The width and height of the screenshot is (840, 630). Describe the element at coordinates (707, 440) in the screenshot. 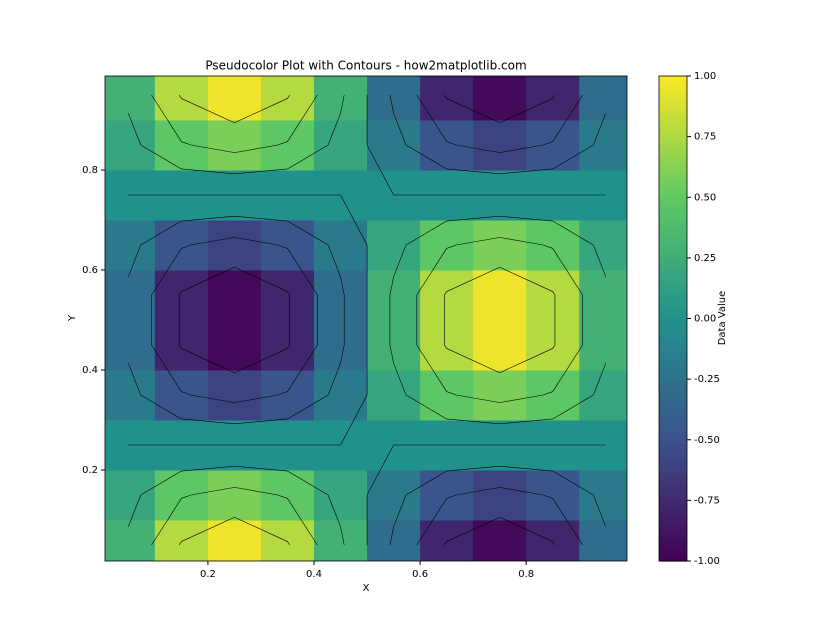

I see `colorbar-tick-label: -0.50` at that location.